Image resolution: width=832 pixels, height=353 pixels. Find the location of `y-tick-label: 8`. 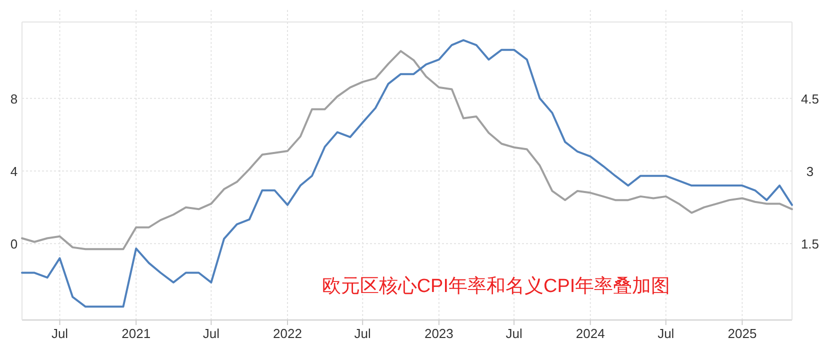

y-tick-label: 8 is located at coordinates (14, 98).